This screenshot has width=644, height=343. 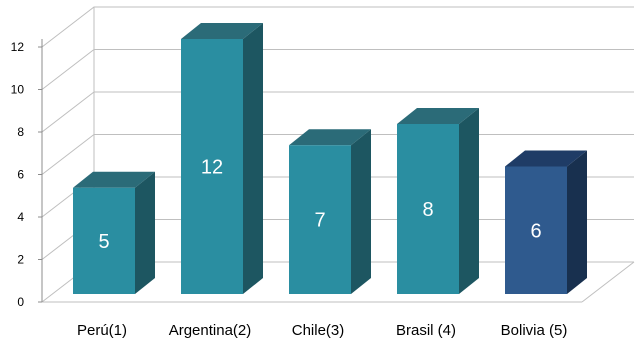 I want to click on bar-5: 6, so click(x=546, y=222).